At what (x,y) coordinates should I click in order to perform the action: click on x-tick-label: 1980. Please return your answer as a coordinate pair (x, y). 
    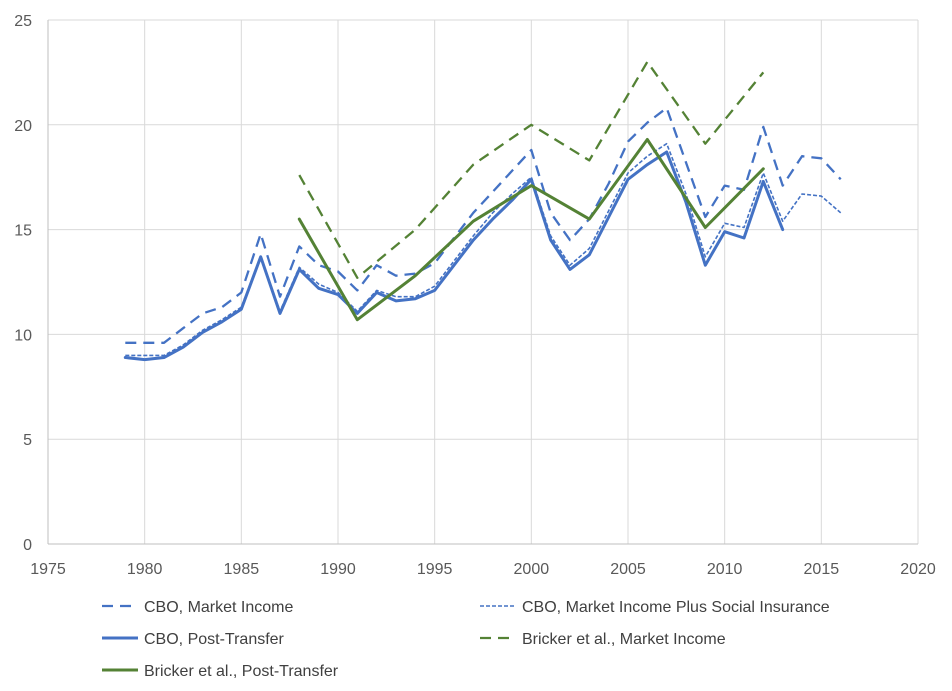
    Looking at the image, I should click on (145, 569).